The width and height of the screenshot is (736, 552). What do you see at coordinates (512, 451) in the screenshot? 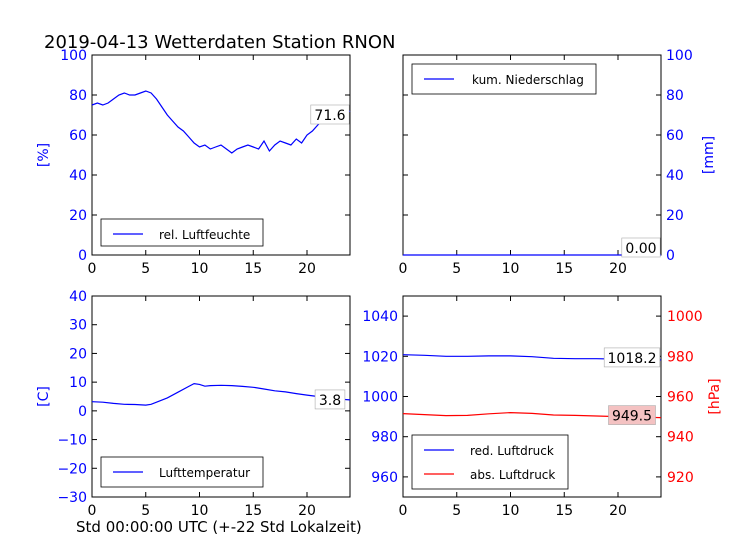
I see `legend-entry: red. Luftdruck` at bounding box center [512, 451].